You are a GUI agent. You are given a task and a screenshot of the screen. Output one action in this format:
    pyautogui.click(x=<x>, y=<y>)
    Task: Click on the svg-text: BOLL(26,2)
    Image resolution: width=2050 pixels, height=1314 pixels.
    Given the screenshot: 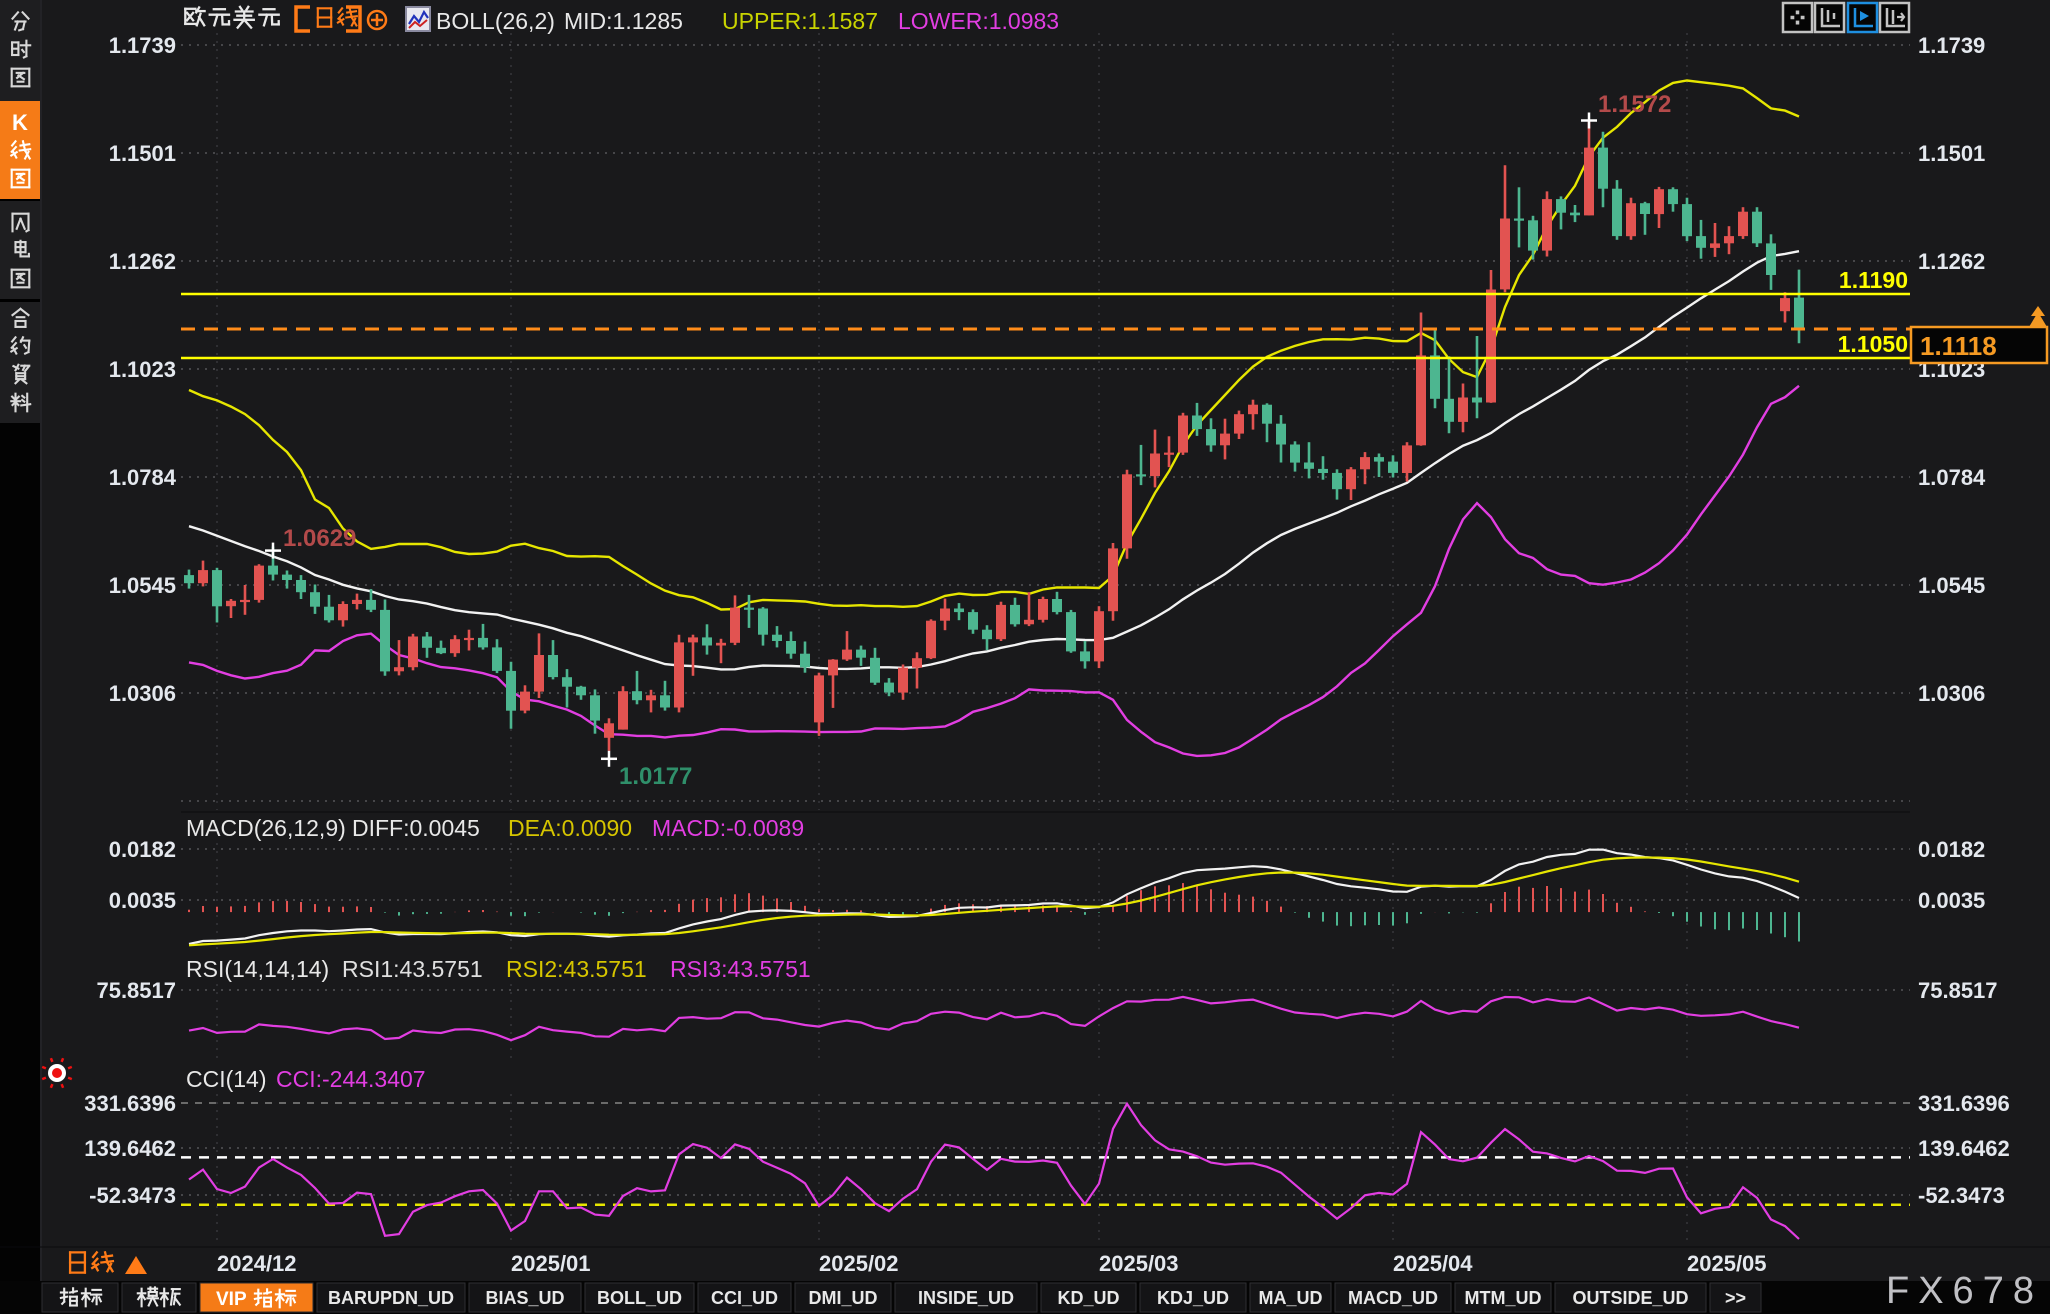 What is the action you would take?
    pyautogui.click(x=495, y=21)
    